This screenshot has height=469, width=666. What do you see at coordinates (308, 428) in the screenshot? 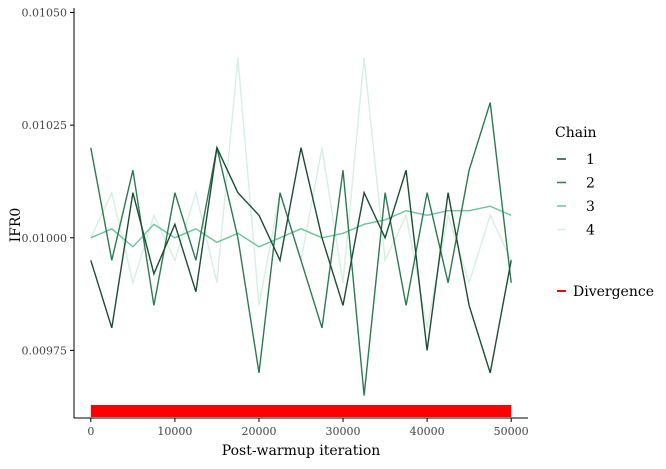
I see `x-ticks: 0 10000 20000 30000 40000 50000` at bounding box center [308, 428].